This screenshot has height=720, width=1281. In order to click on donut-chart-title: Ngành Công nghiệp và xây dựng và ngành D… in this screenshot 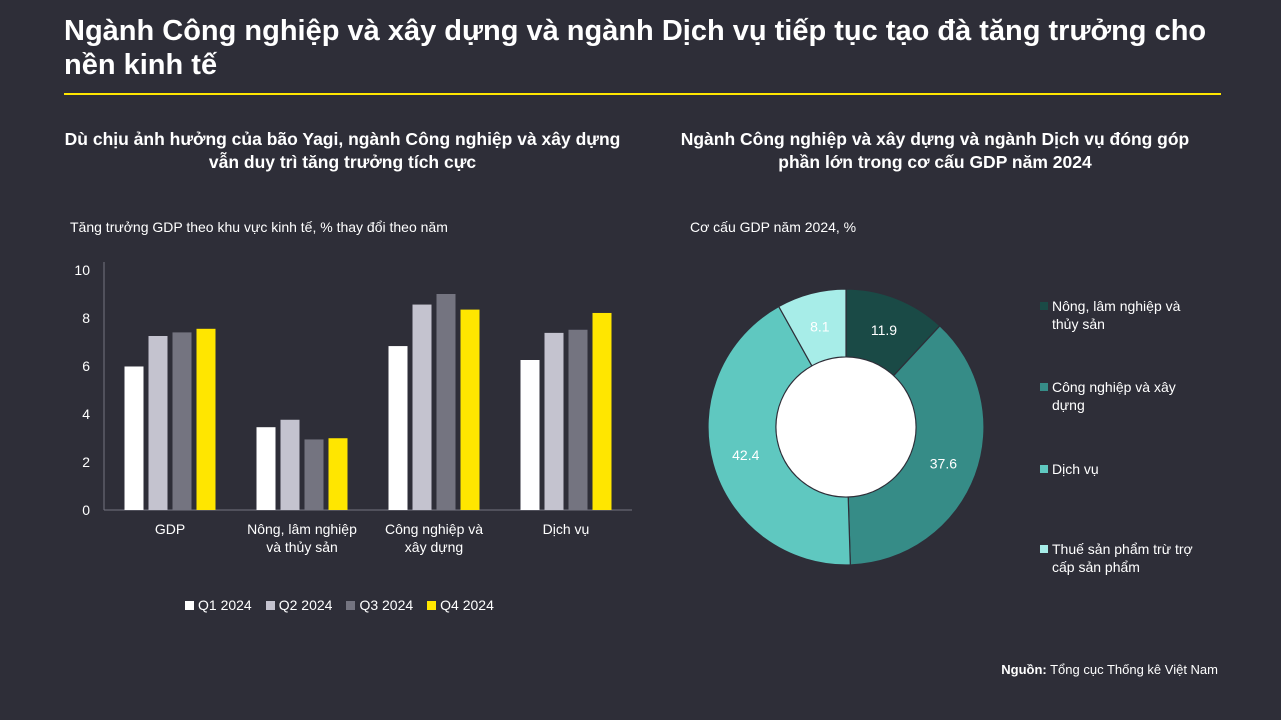, I will do `click(935, 150)`.